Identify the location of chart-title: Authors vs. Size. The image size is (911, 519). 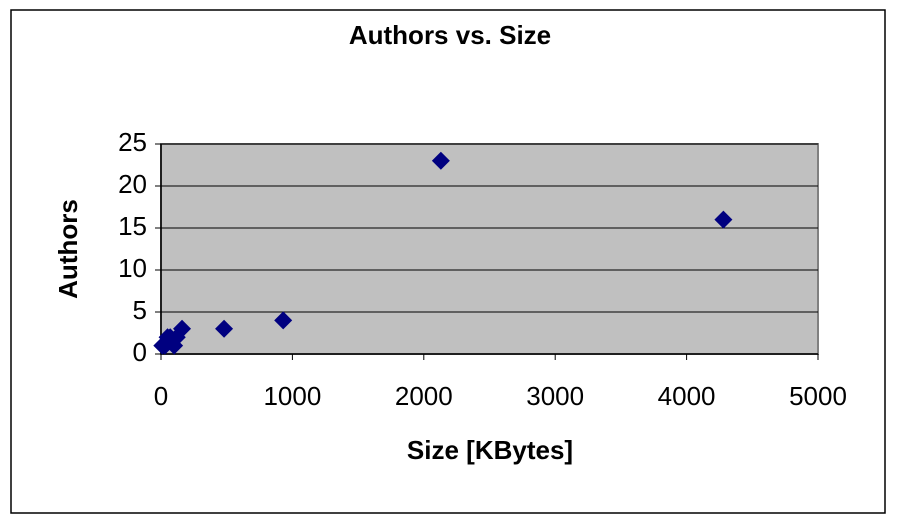
(450, 35).